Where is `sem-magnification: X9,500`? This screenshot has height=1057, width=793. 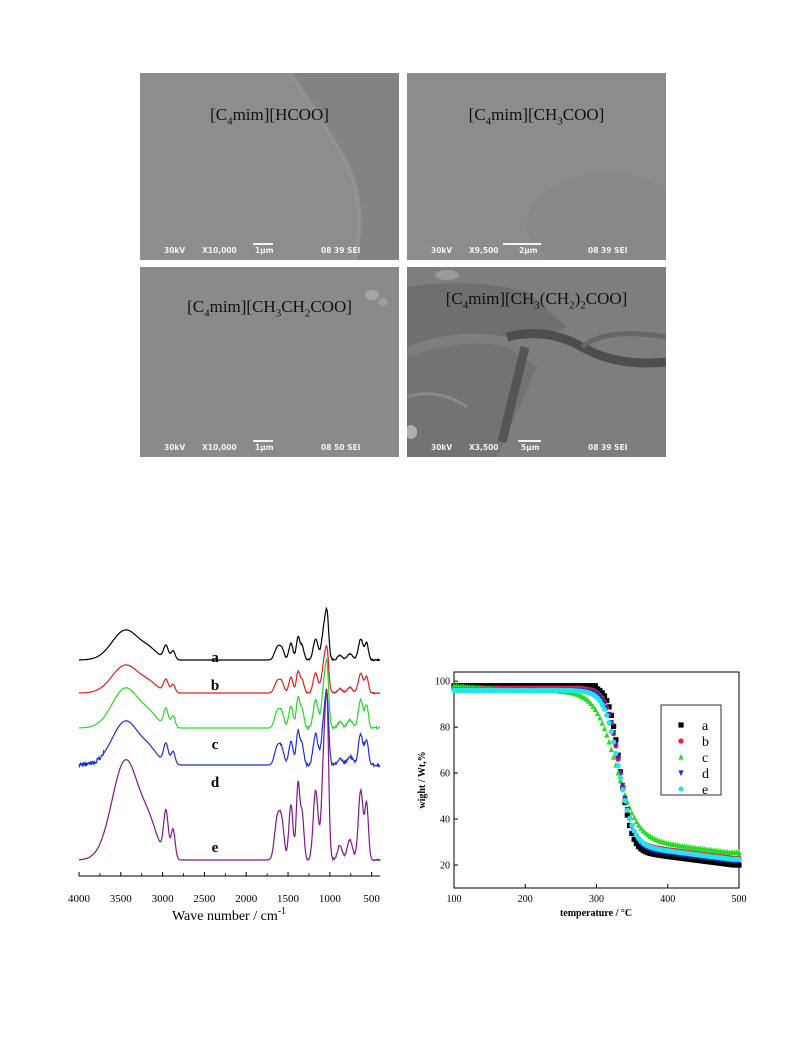
sem-magnification: X9,500 is located at coordinates (484, 250).